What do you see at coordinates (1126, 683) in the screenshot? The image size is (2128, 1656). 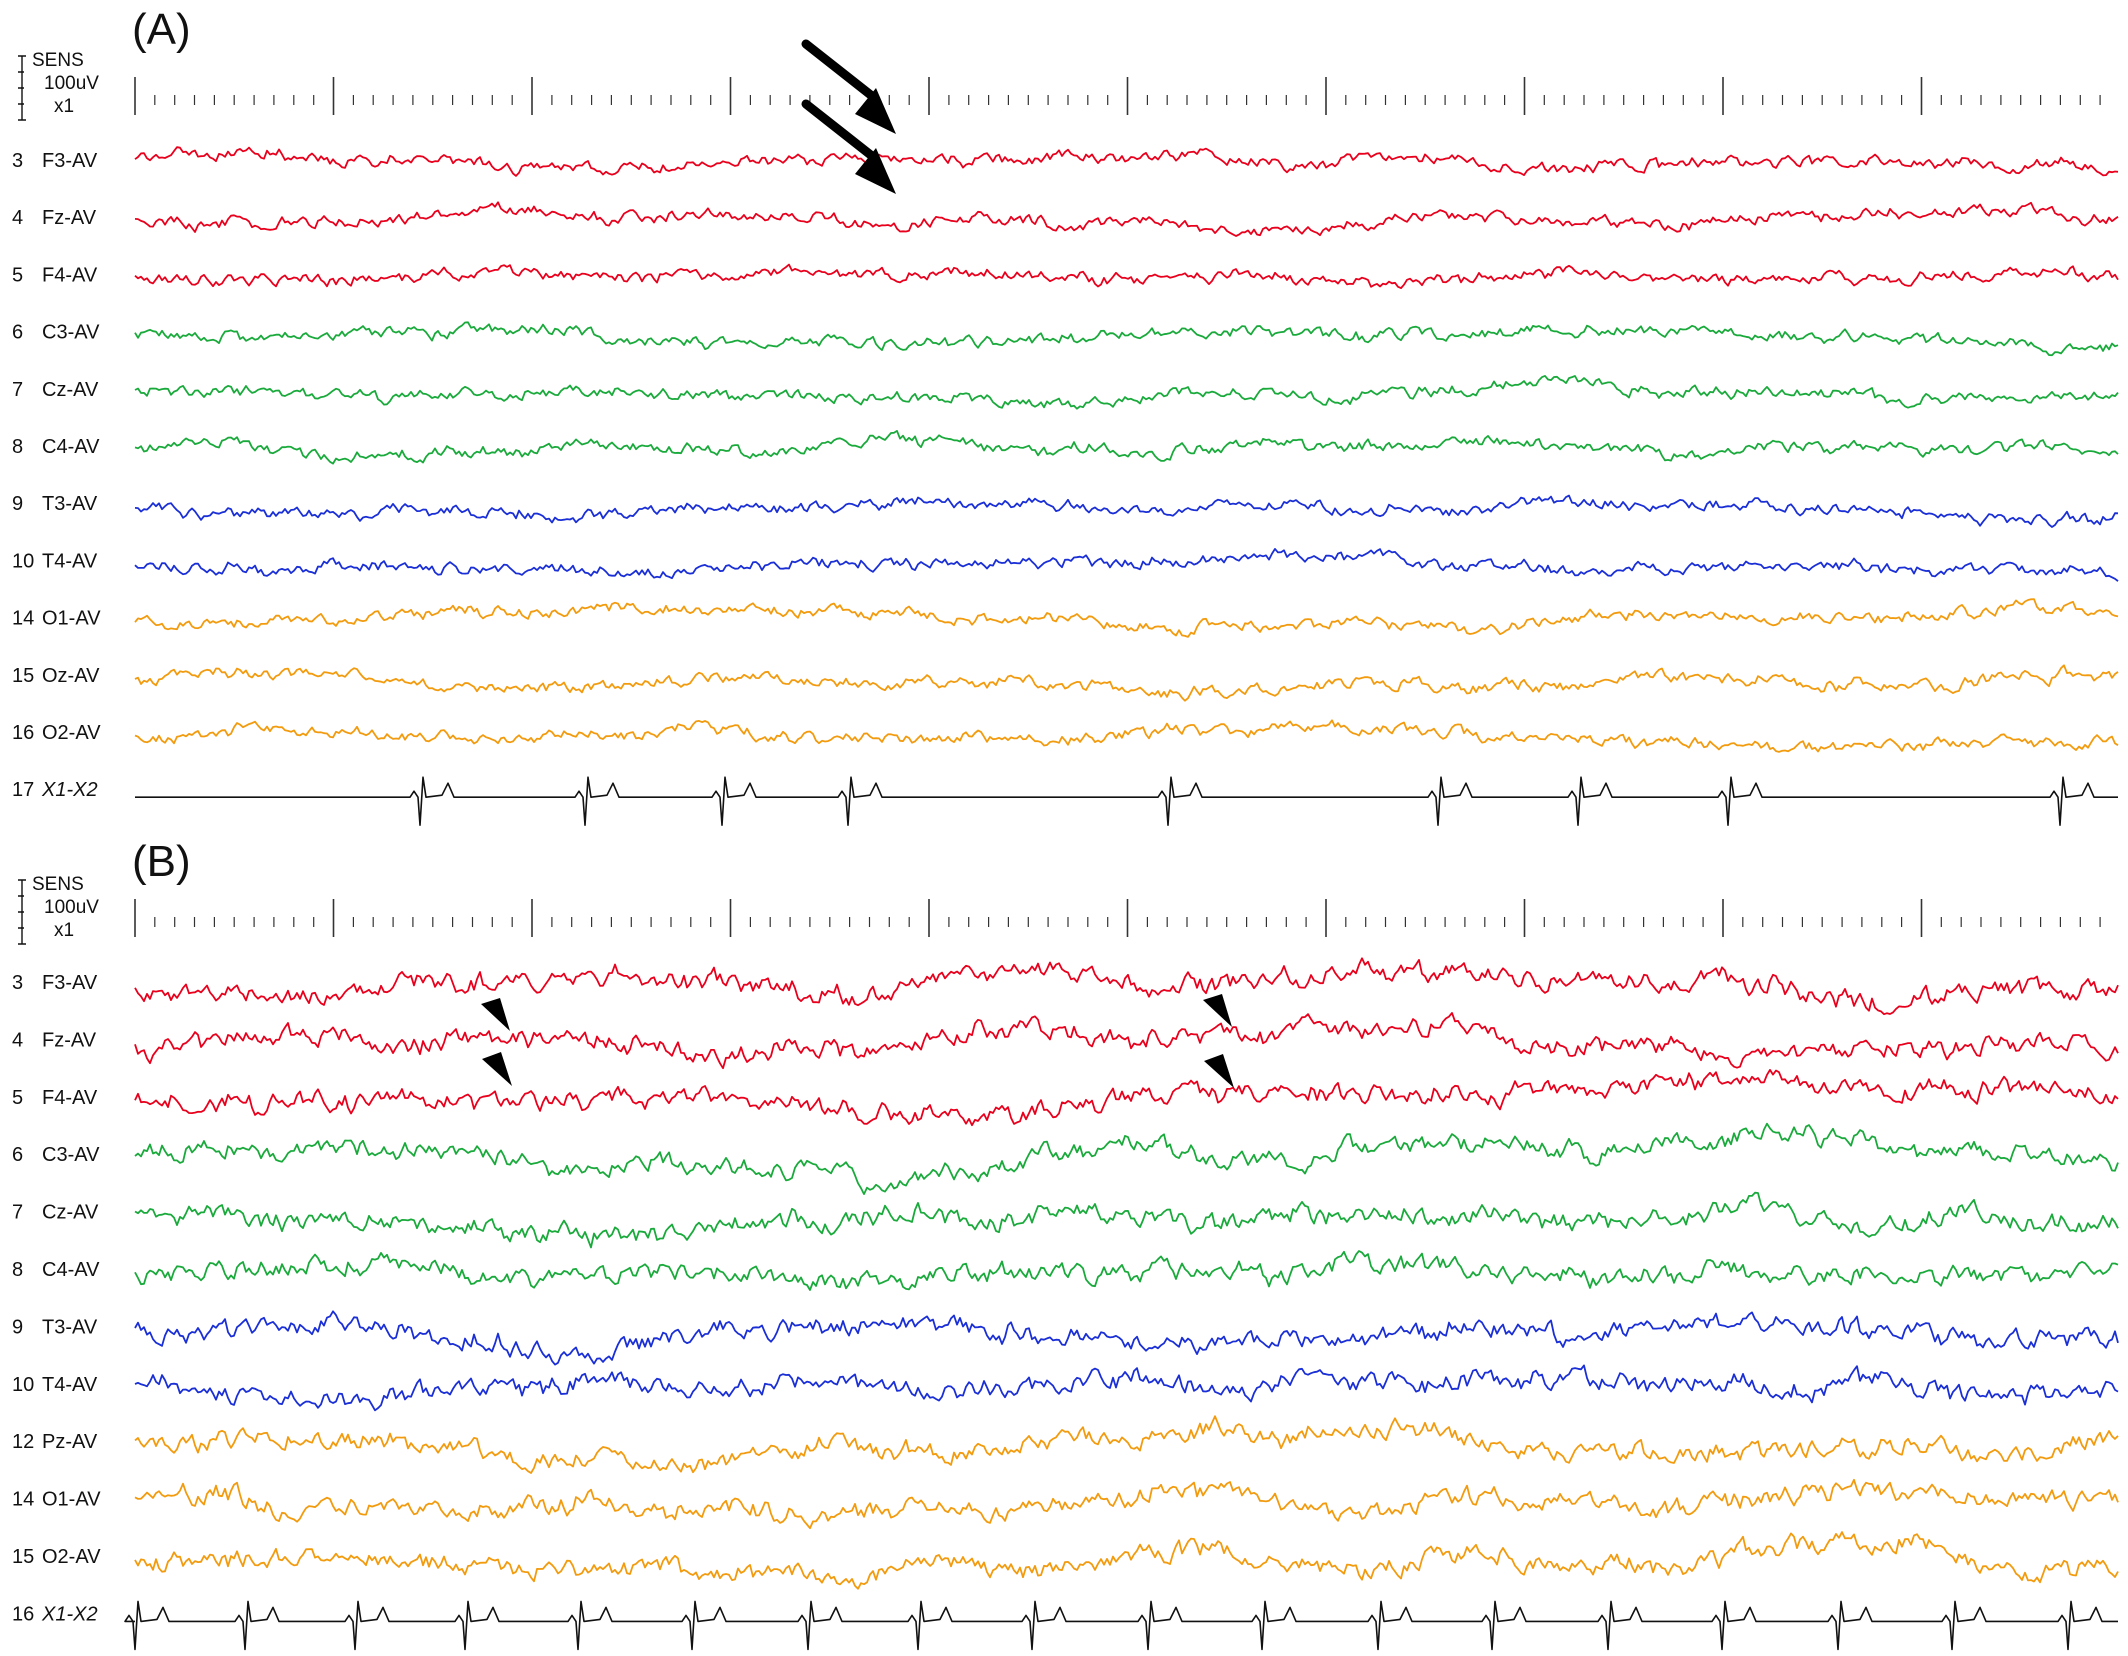 I see `trace-oz-av` at bounding box center [1126, 683].